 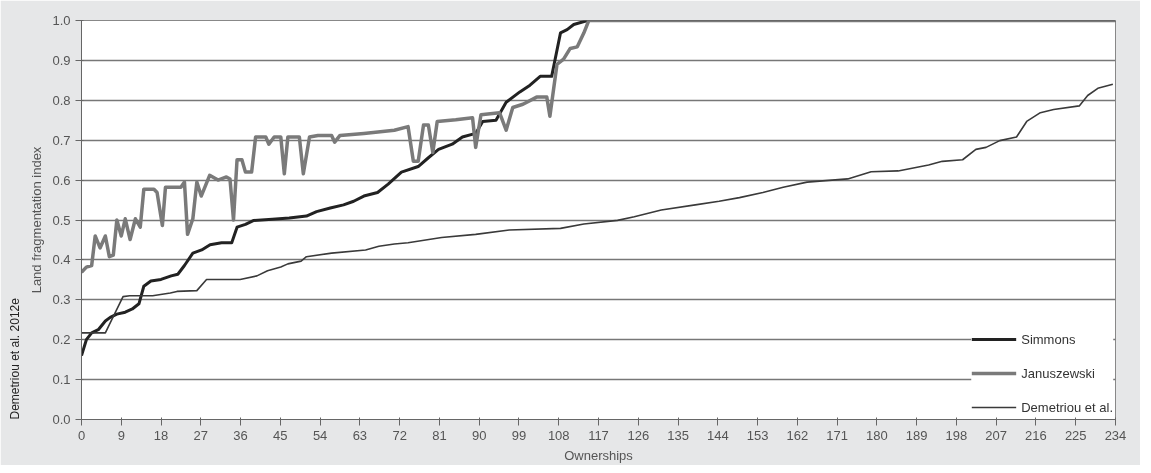 I want to click on y-tick-label: 0.0, so click(x=61, y=419).